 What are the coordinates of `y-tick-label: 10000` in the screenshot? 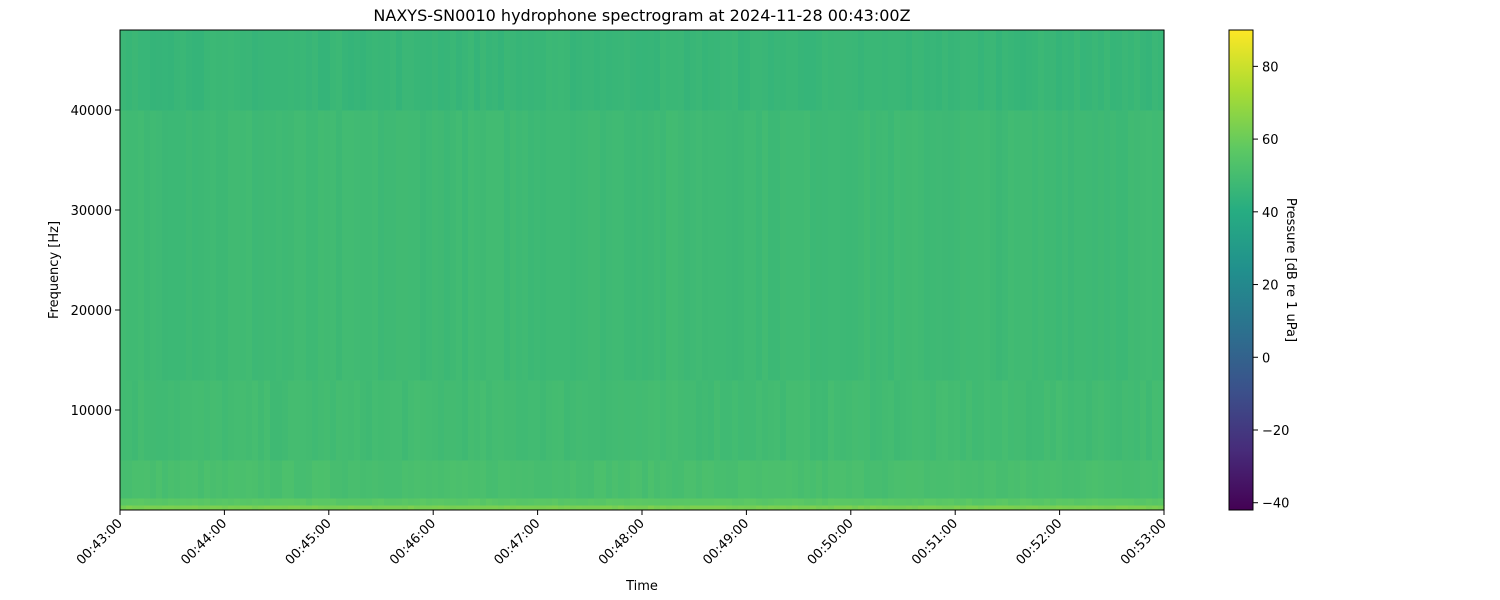 It's located at (91, 411).